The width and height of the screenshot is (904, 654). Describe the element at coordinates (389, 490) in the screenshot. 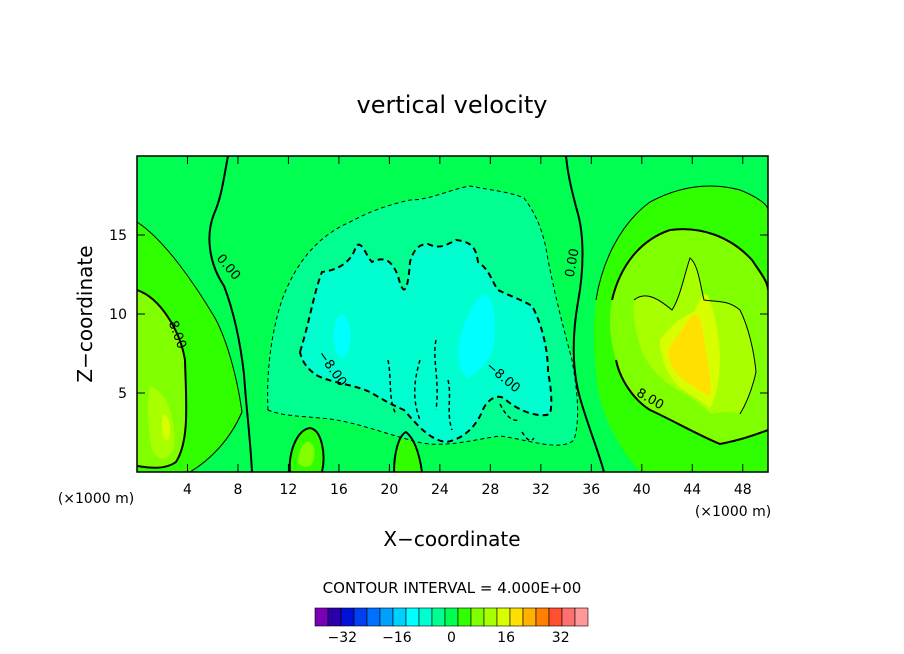

I see `x-tick-label: 20` at that location.